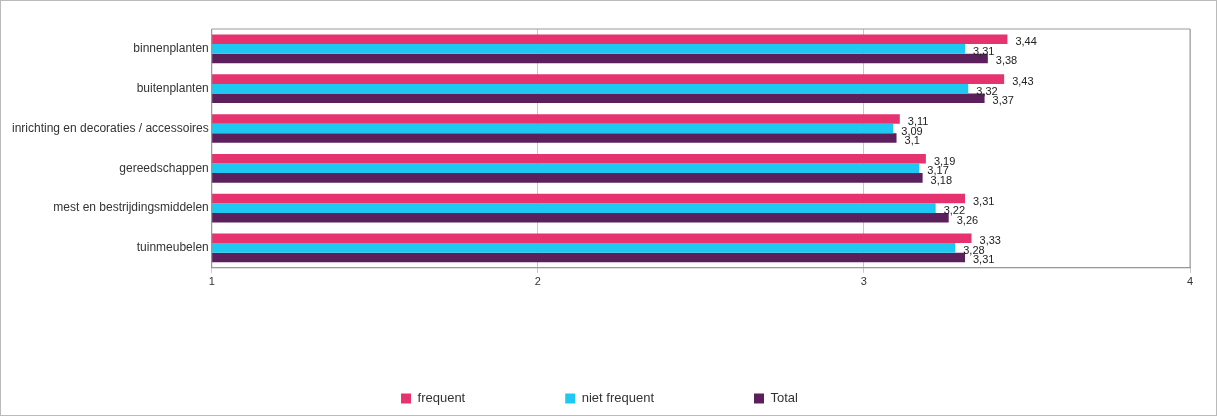  Describe the element at coordinates (944, 160) in the screenshot. I see `data-label: 3,19` at that location.